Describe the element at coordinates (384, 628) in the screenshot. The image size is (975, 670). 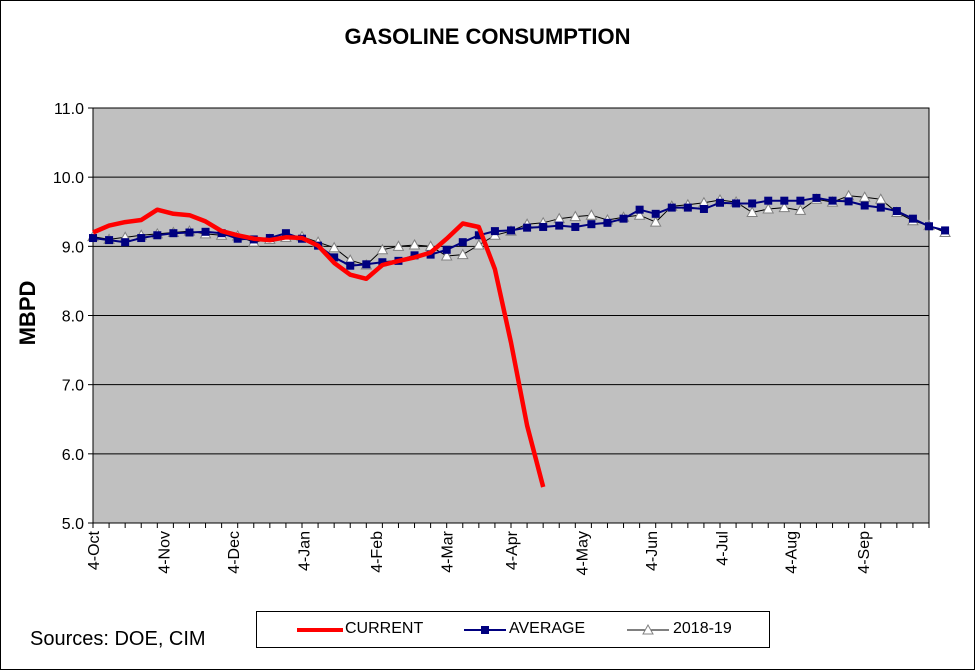
I see `legend-label-current: CURRENT` at that location.